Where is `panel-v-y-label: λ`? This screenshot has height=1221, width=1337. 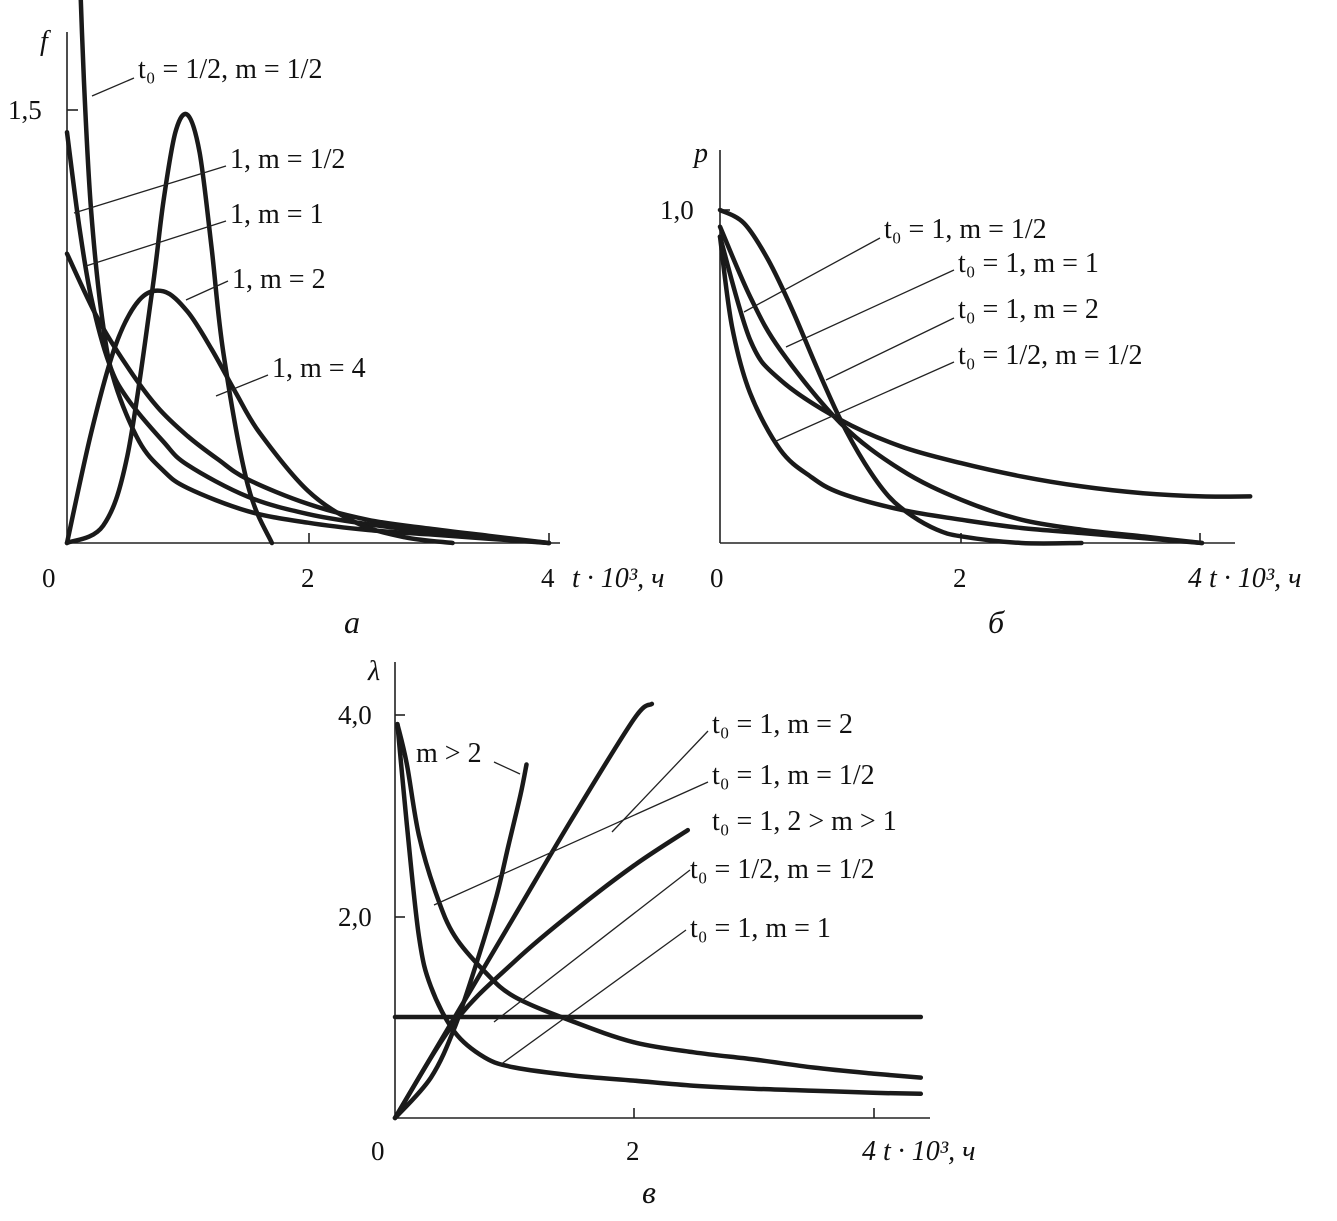
panel-v-y-label: λ is located at coordinates (373, 671).